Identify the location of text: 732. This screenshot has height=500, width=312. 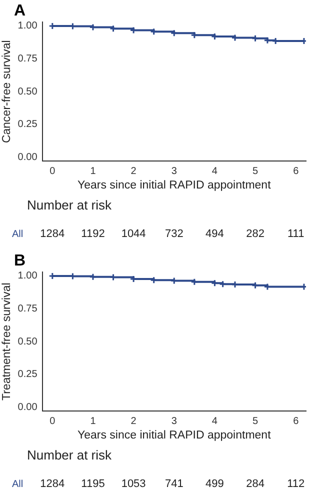
(174, 234).